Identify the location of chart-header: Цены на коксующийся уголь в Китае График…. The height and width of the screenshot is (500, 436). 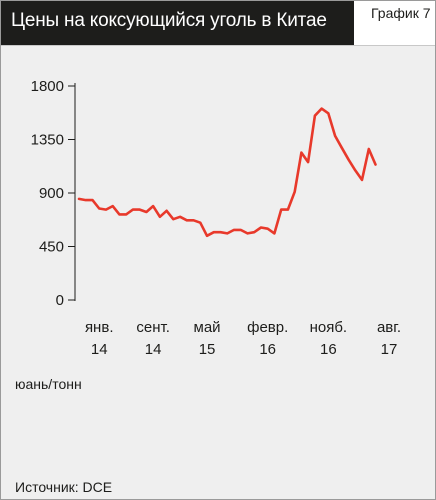
(218, 23).